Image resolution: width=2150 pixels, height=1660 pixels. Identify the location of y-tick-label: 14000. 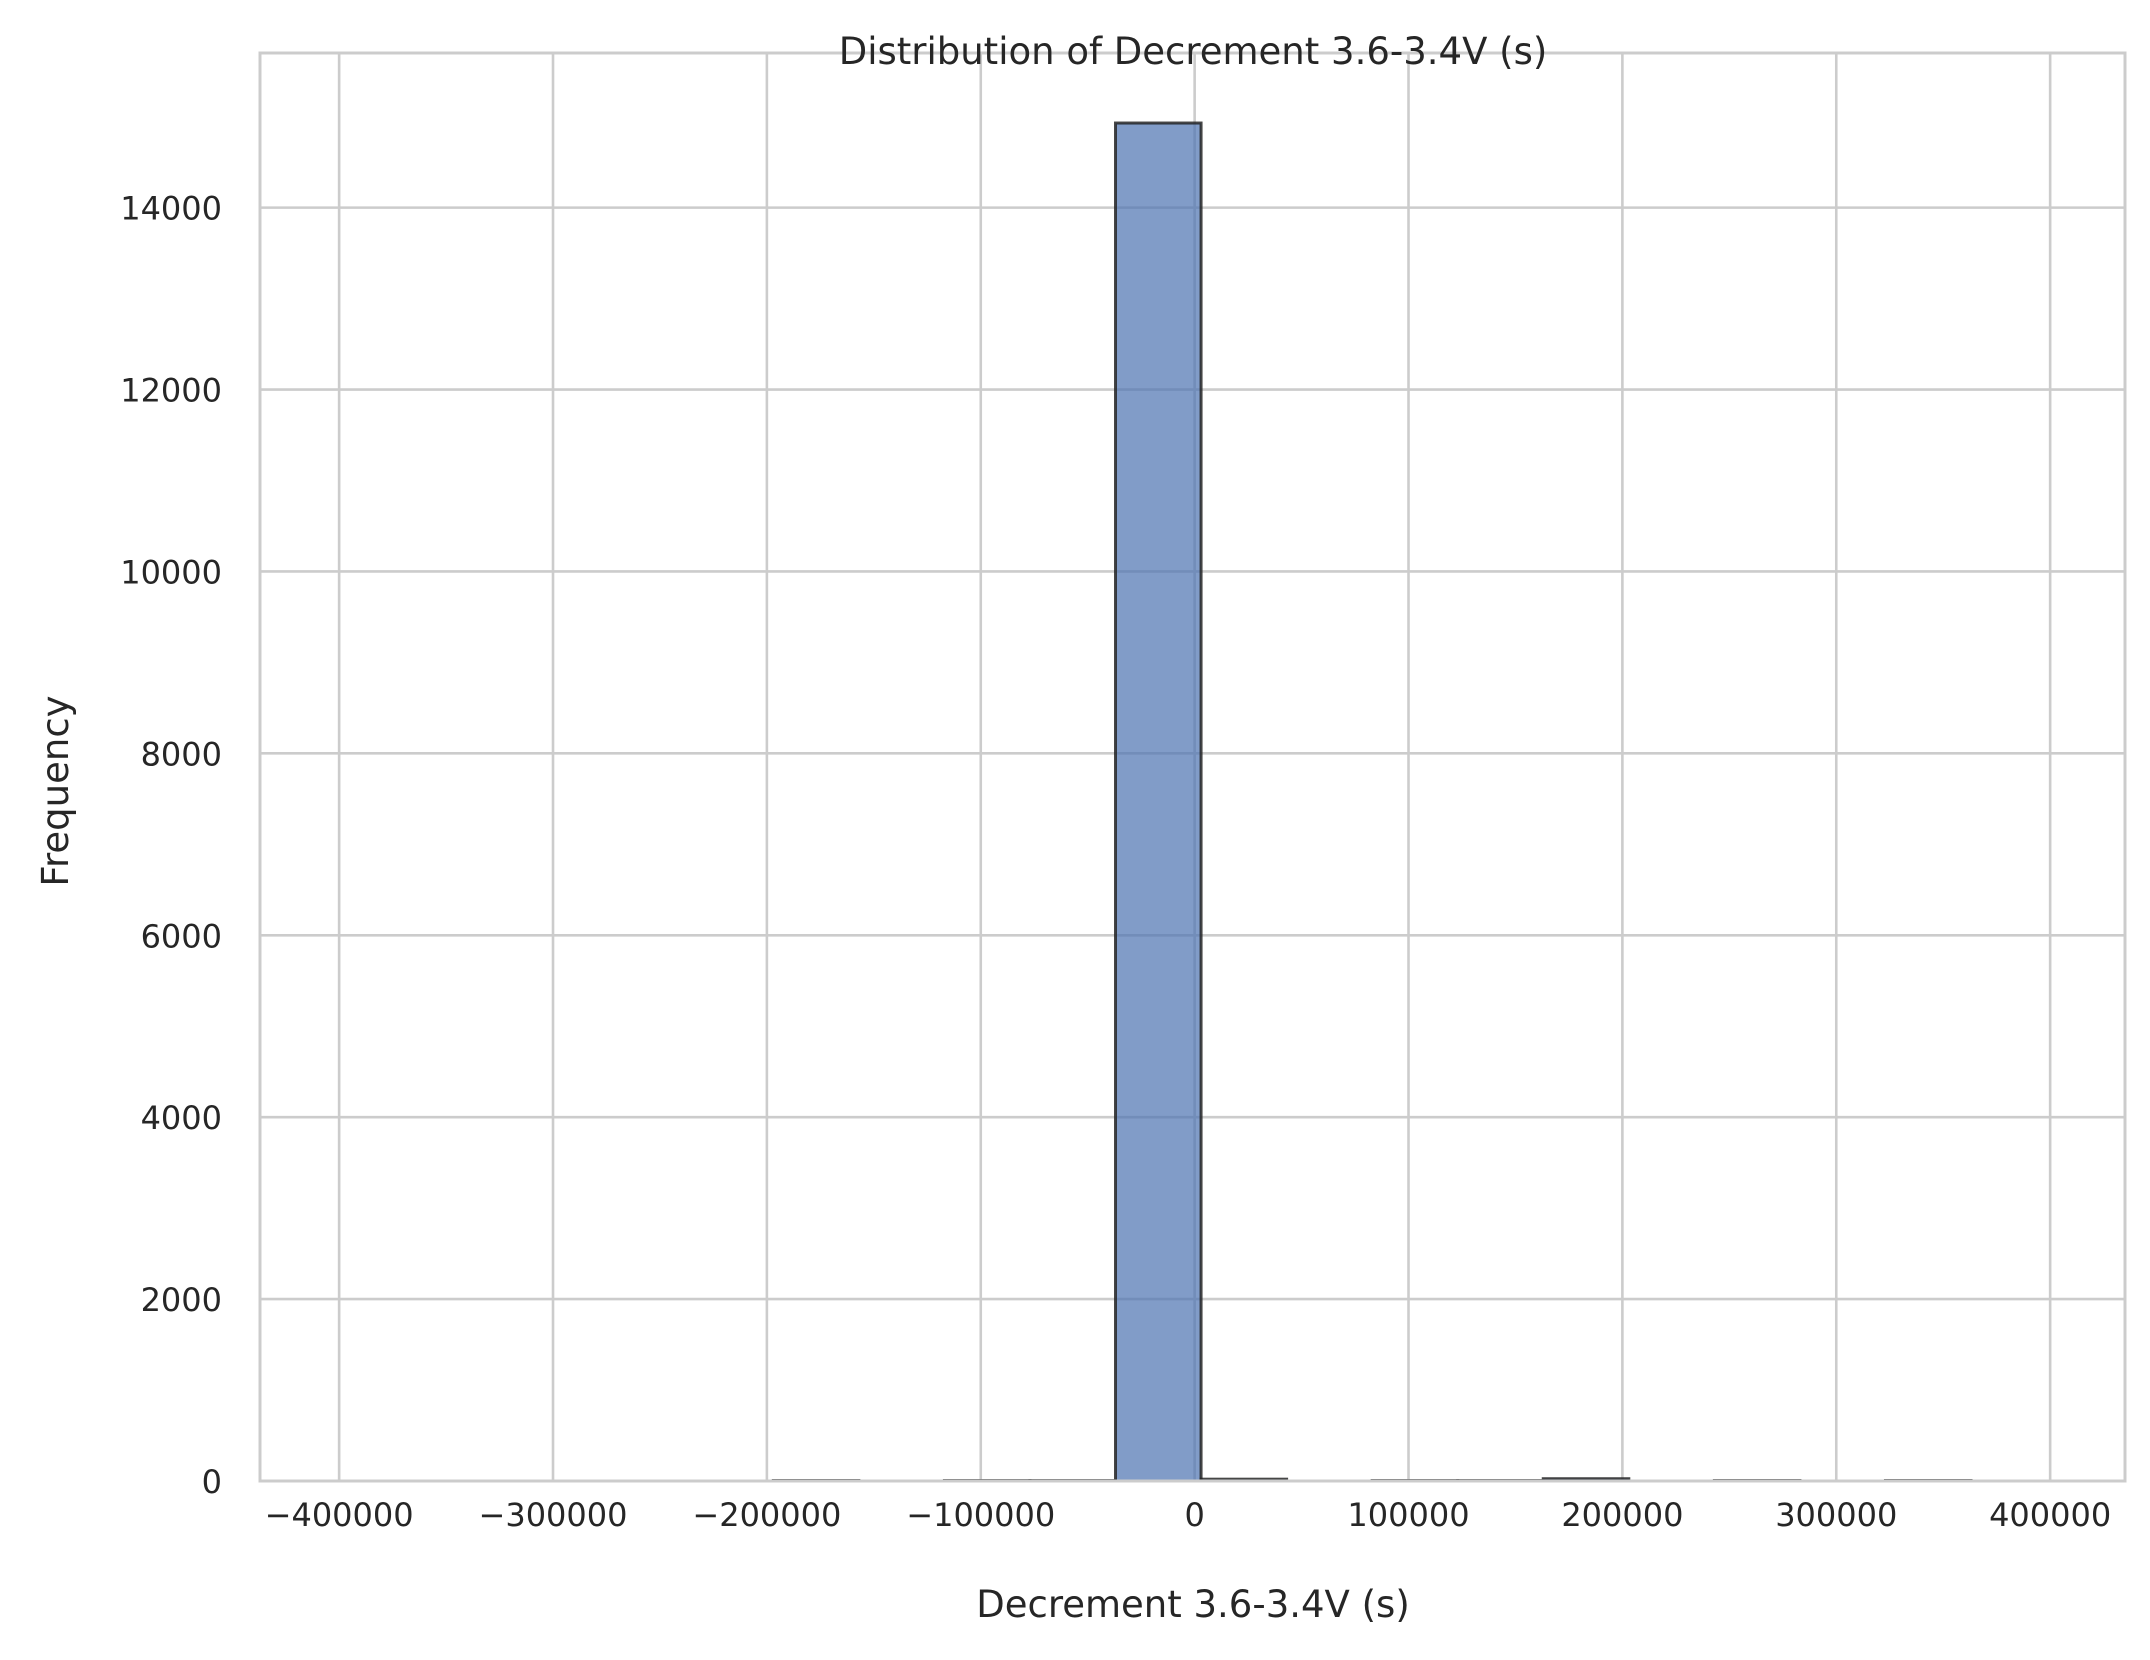
(171, 209).